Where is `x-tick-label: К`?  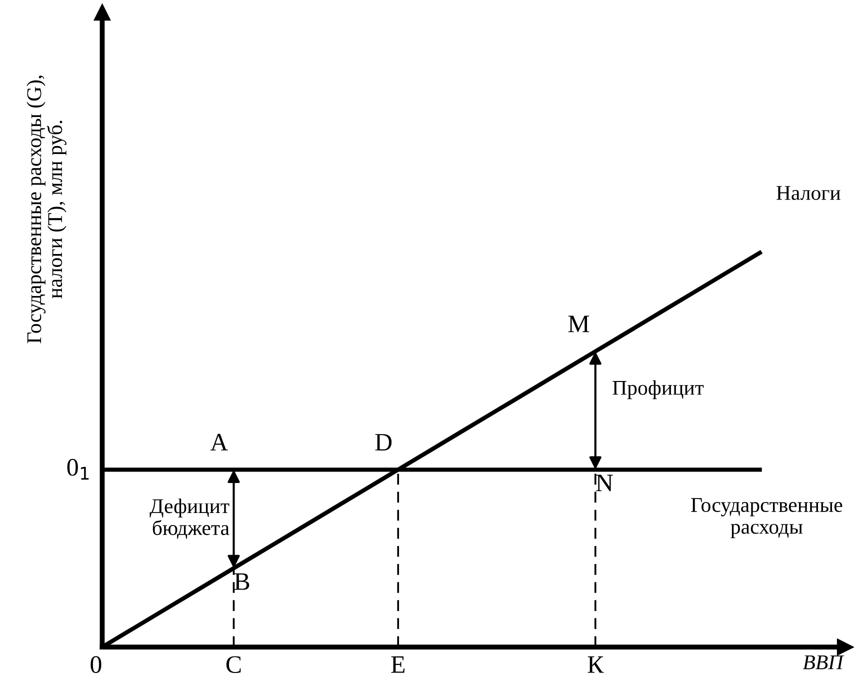 x-tick-label: К is located at coordinates (596, 664).